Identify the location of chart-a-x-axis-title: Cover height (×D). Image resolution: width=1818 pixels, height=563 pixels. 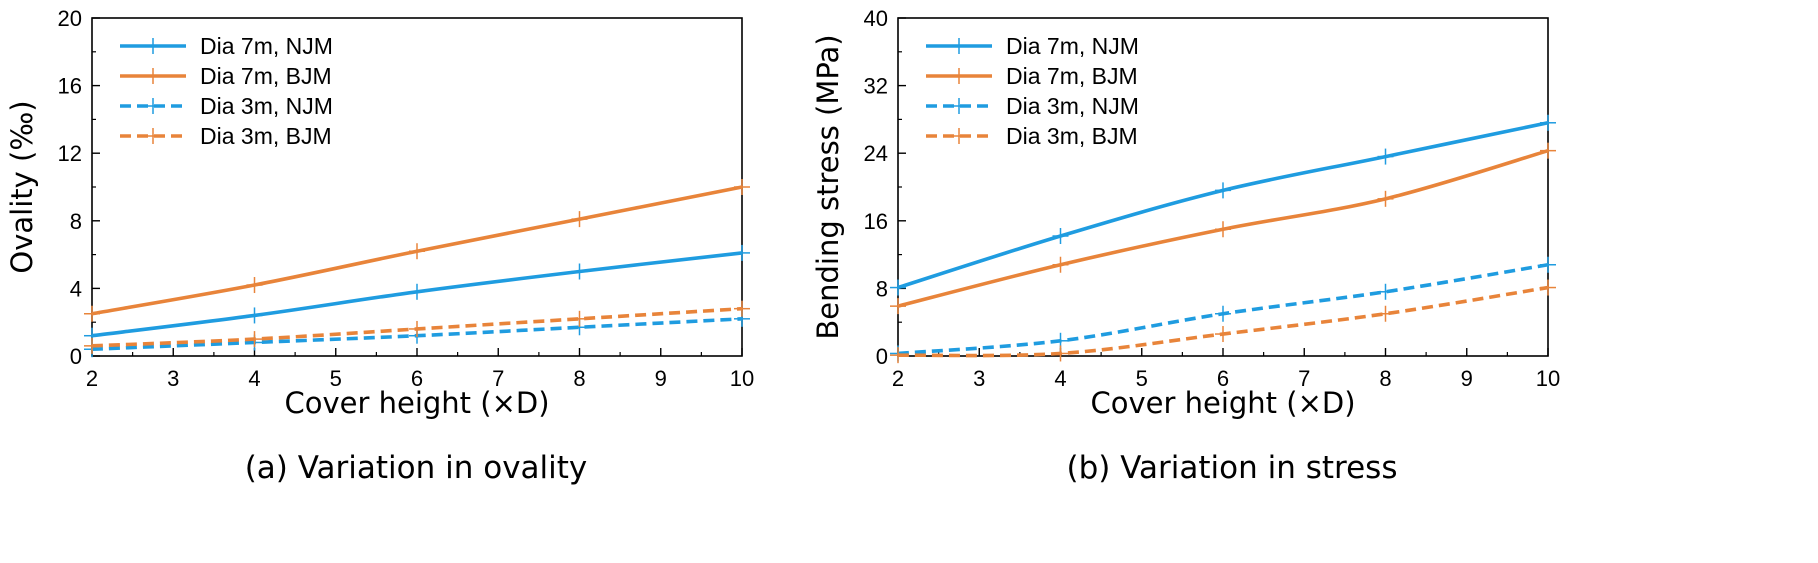
(416, 403).